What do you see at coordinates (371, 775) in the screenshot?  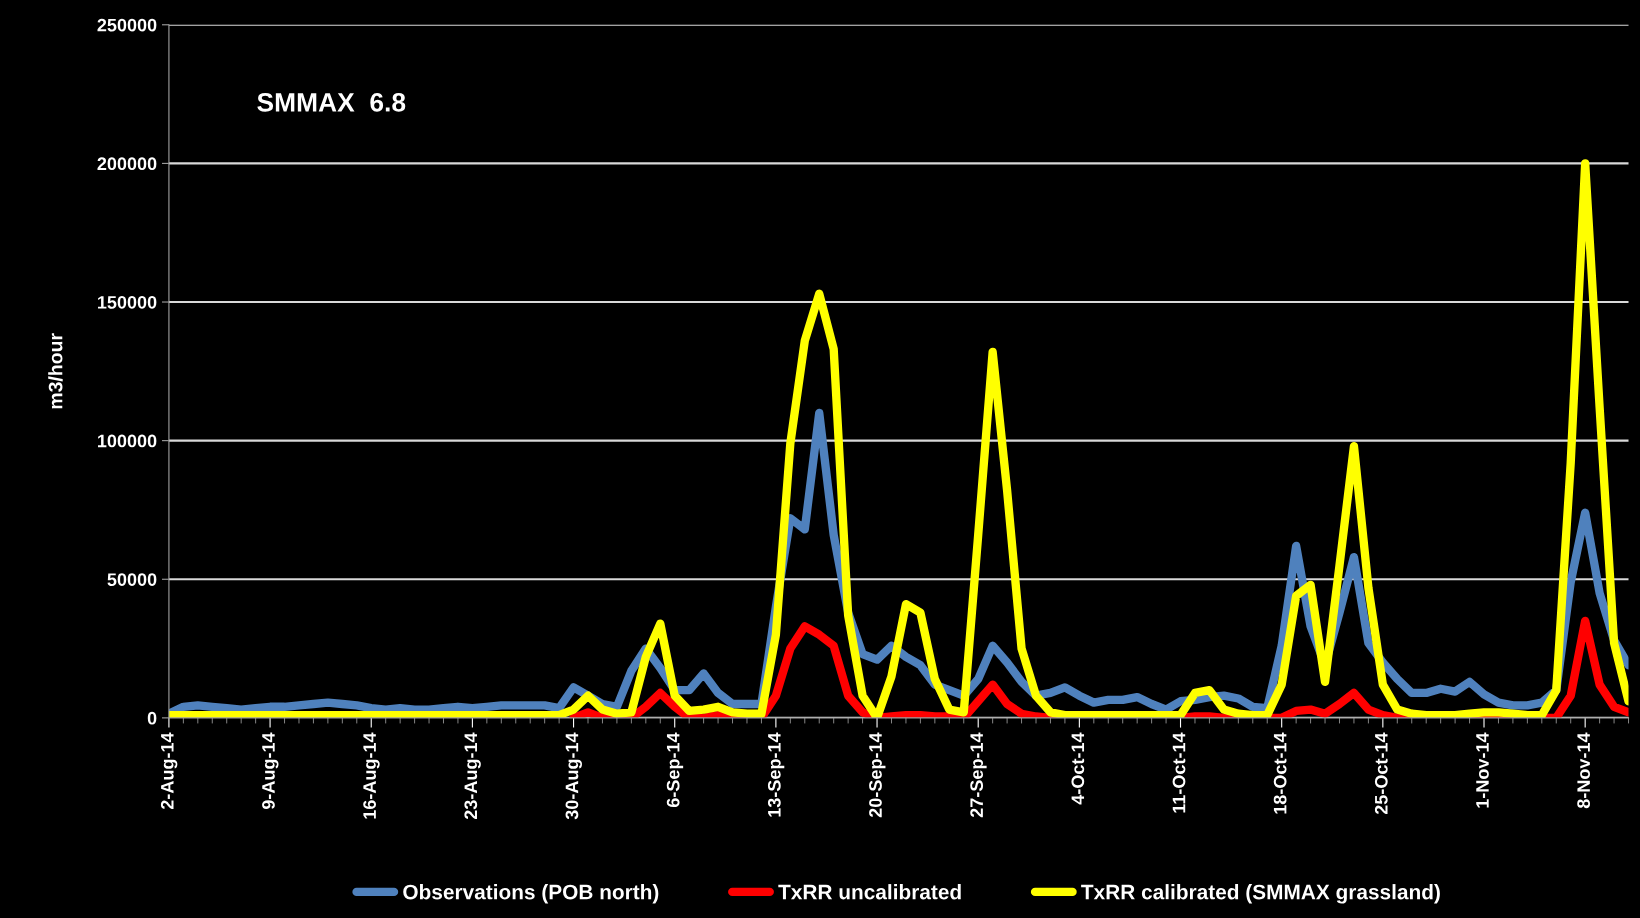 I see `x-tick-label: 16-Aug-14` at bounding box center [371, 775].